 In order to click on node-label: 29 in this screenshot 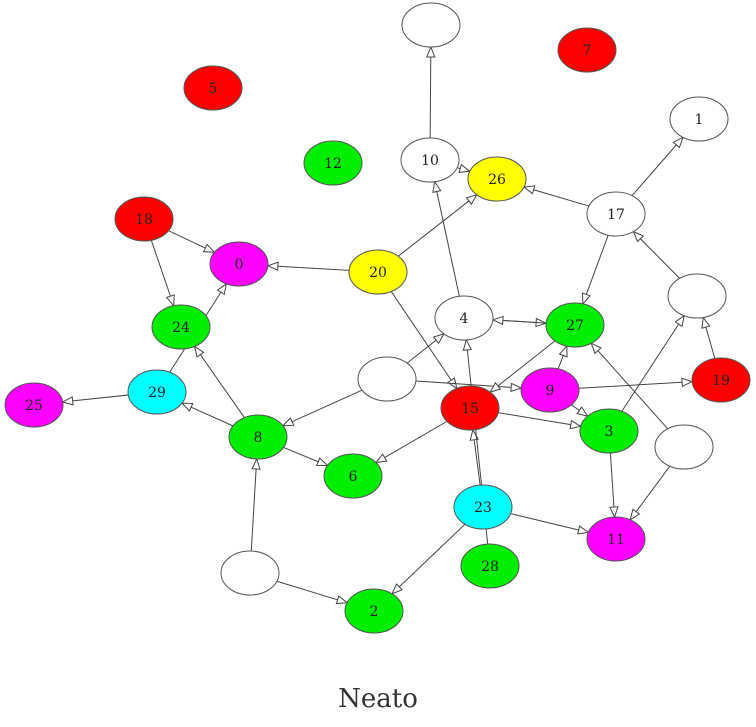, I will do `click(157, 393)`.